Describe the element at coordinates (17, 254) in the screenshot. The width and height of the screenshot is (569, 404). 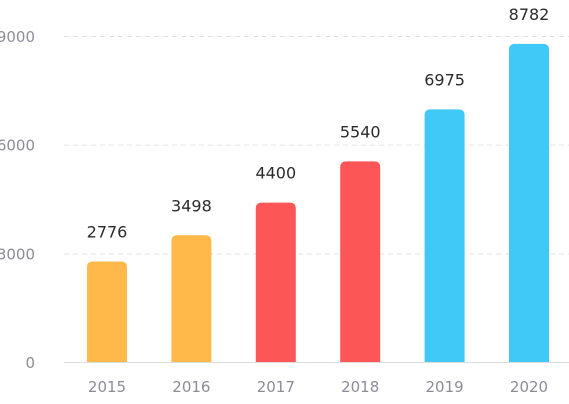
I see `y-tick-label: 3000` at that location.